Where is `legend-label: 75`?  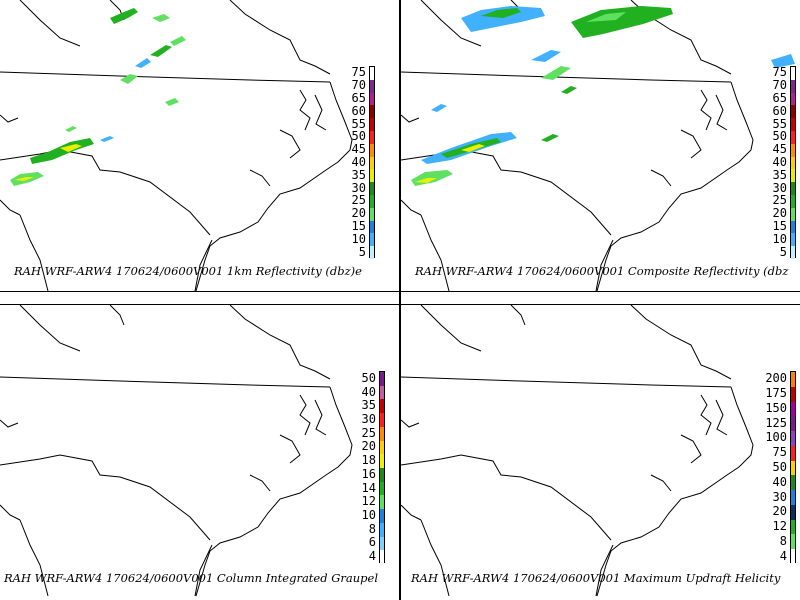 legend-label: 75 is located at coordinates (779, 452).